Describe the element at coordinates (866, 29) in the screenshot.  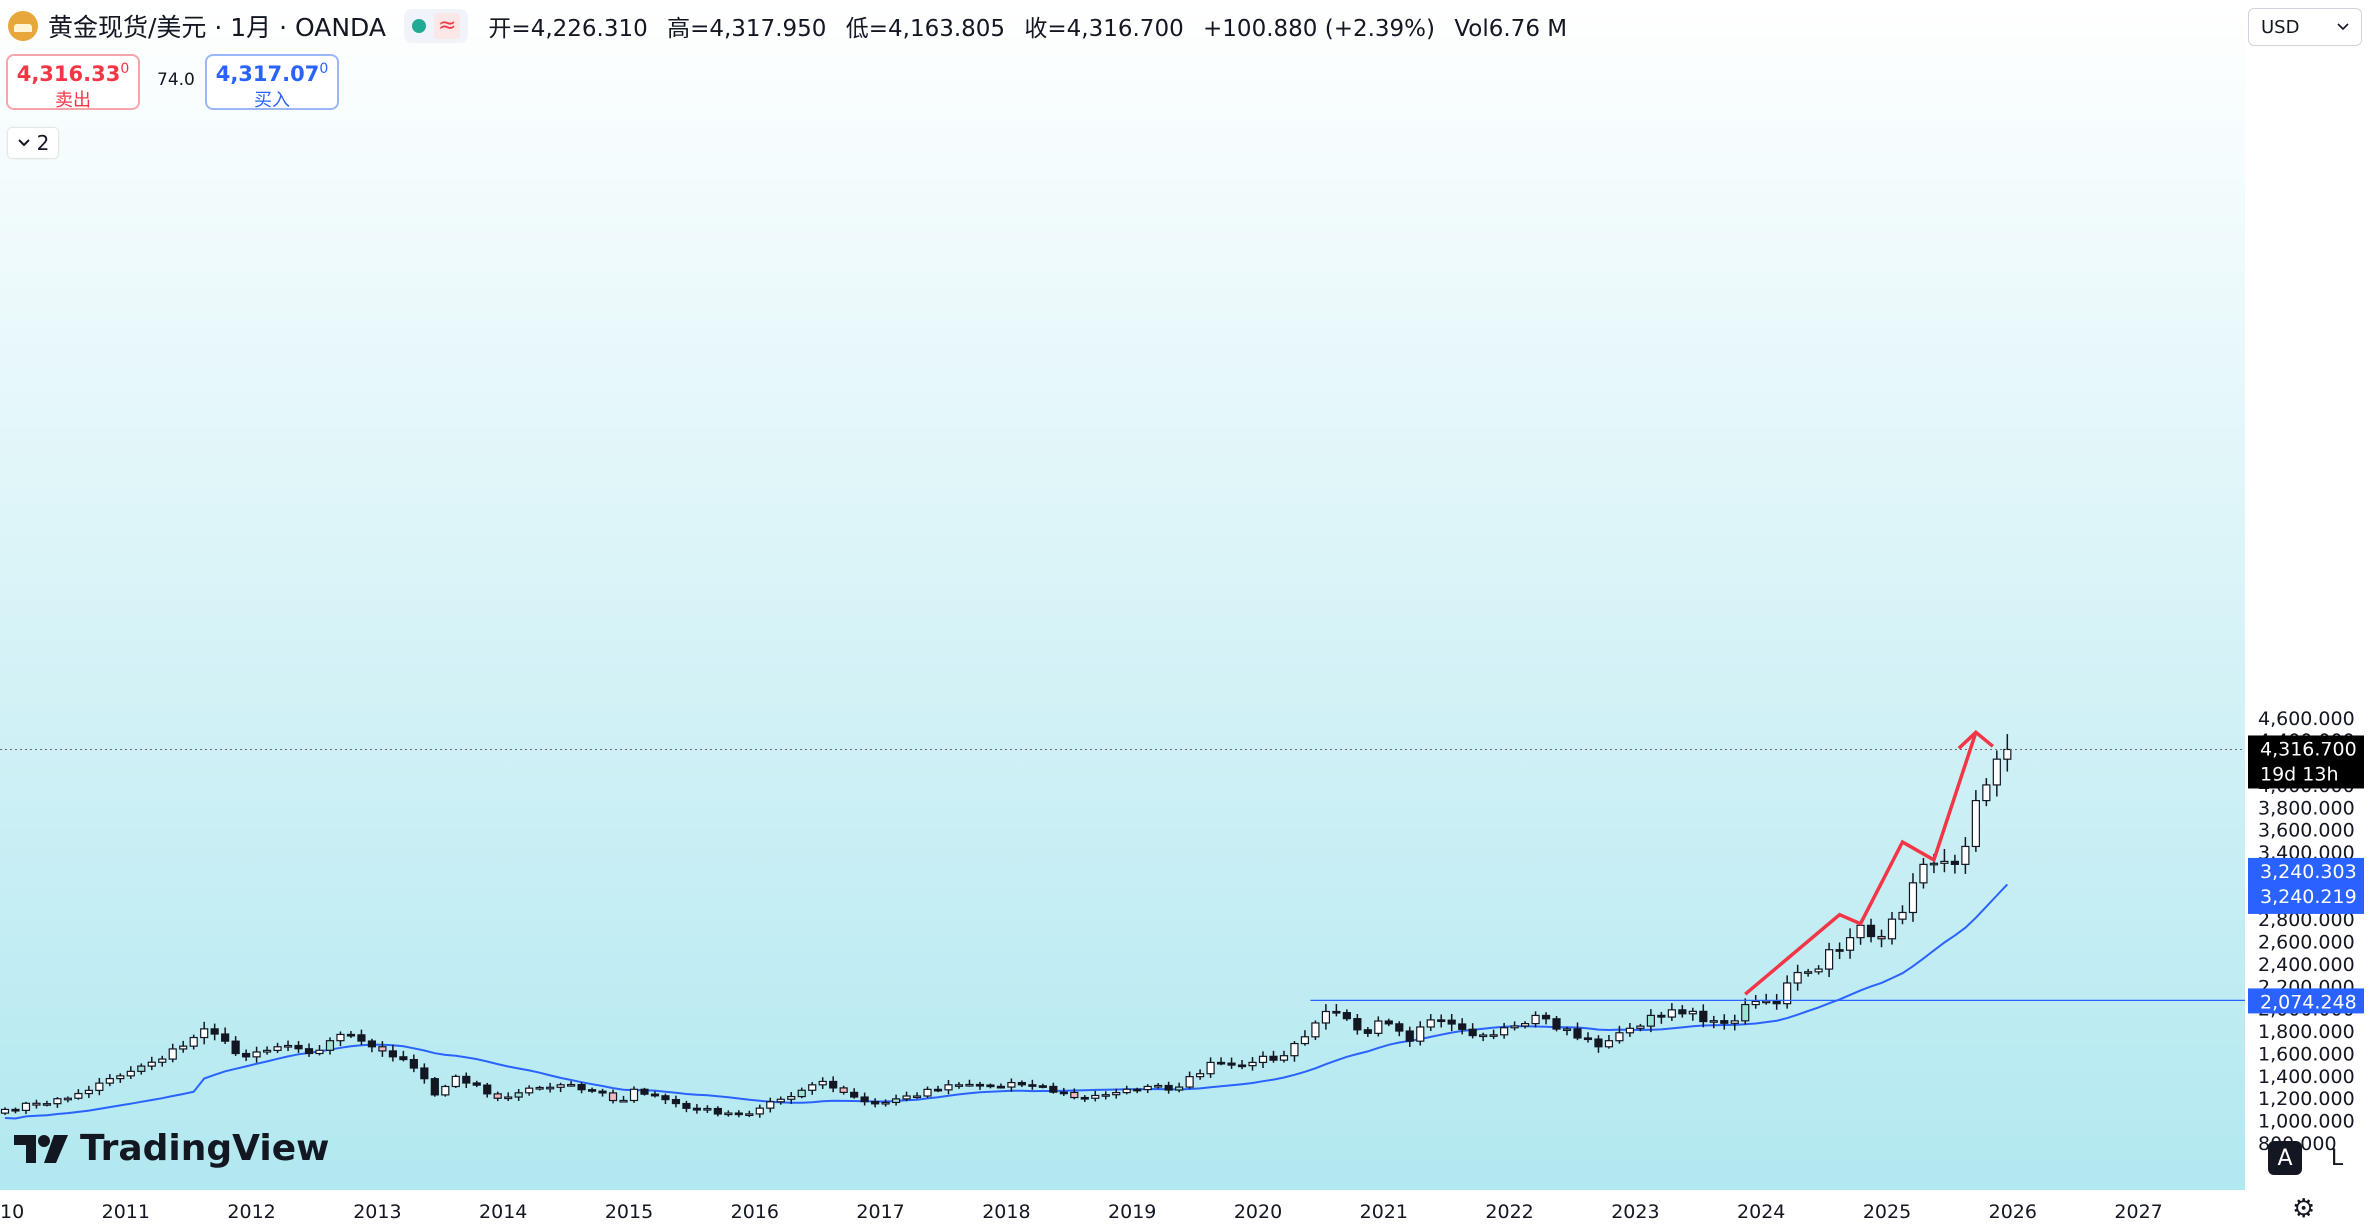
I see `low-label: 低=` at that location.